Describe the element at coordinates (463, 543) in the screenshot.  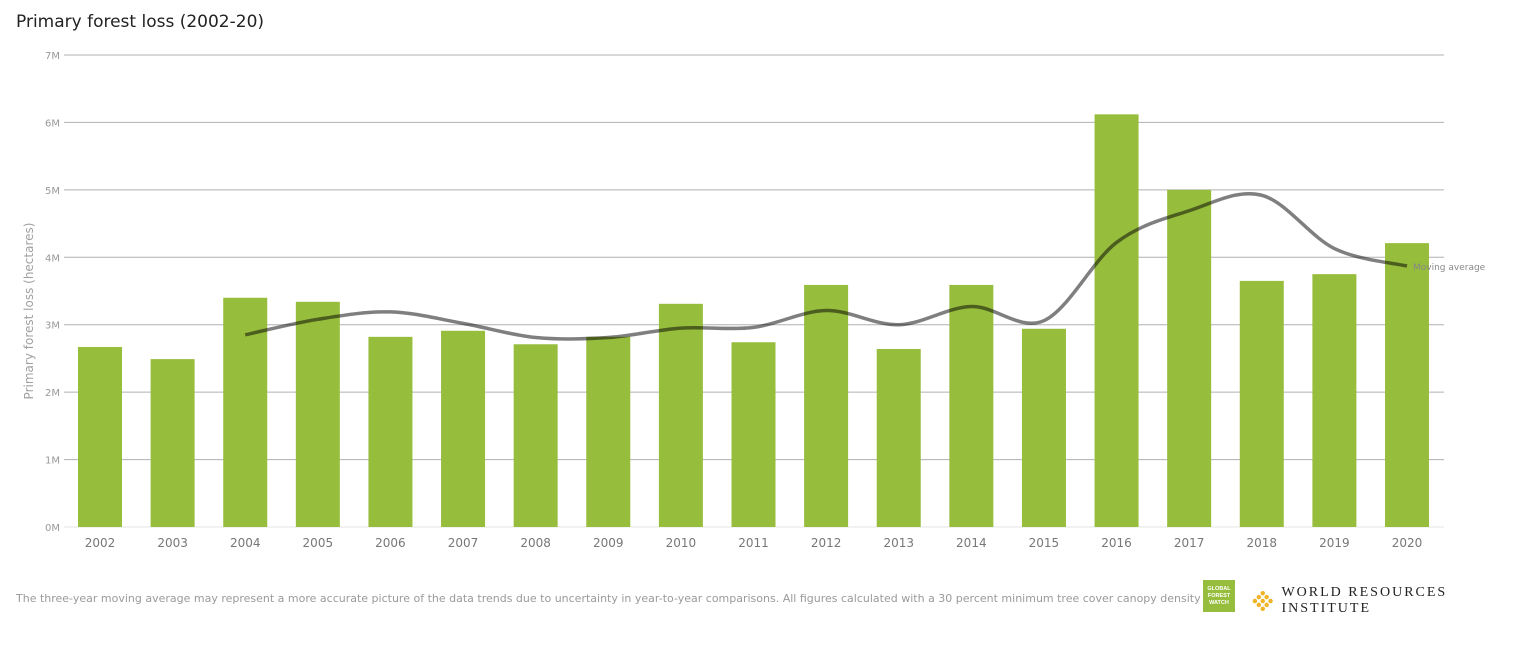
I see `x-tick-label: 2007` at that location.